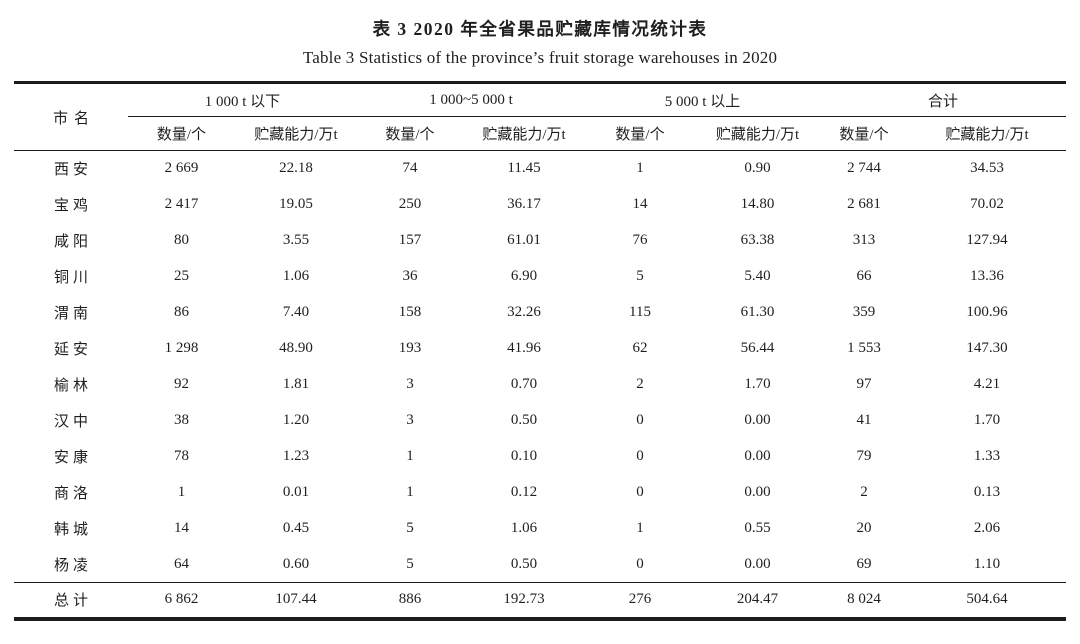 The height and width of the screenshot is (644, 1080). I want to click on cell-value: 61.01, so click(524, 240).